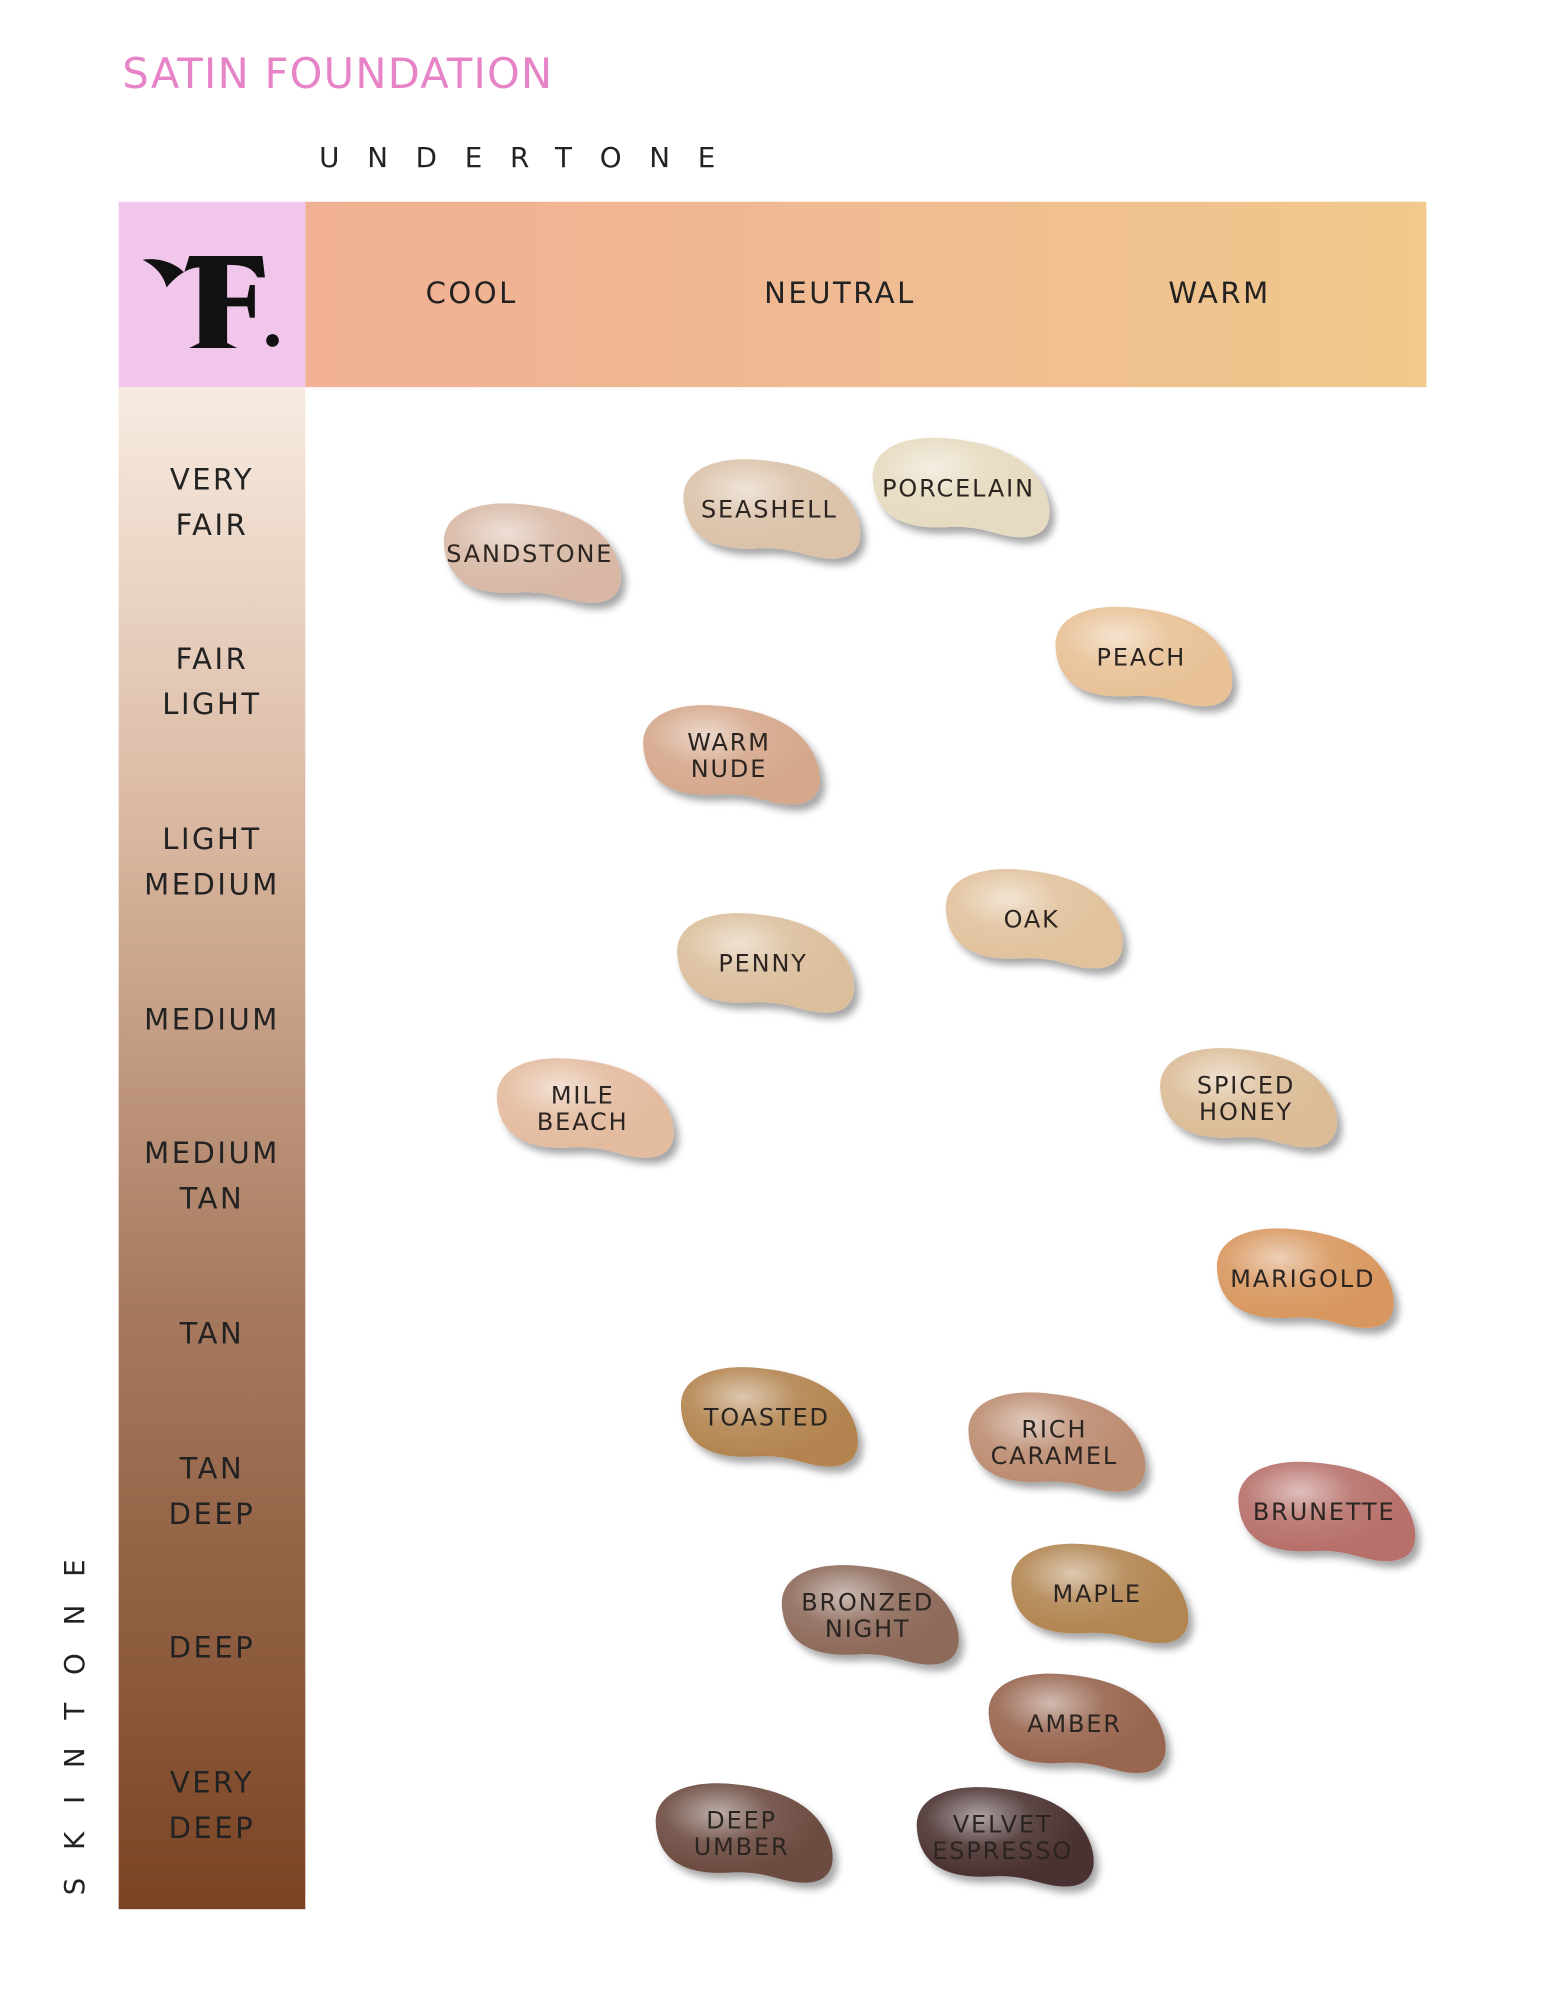 The height and width of the screenshot is (2000, 1545). What do you see at coordinates (583, 1122) in the screenshot?
I see `swatch-label: BEACH` at bounding box center [583, 1122].